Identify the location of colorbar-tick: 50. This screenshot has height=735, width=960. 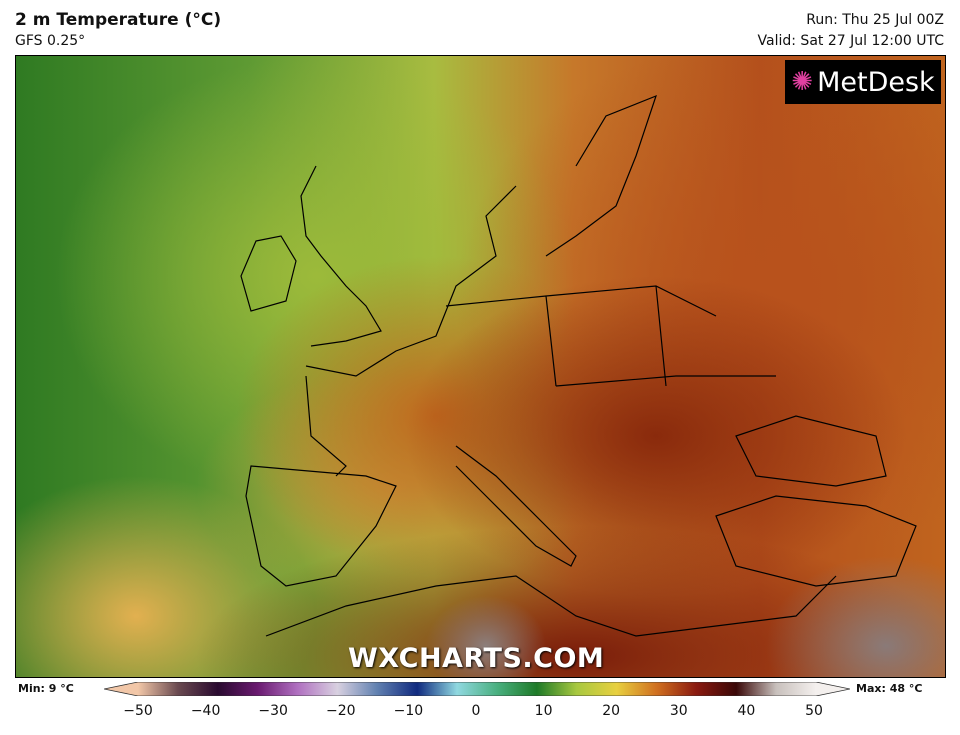
(814, 711).